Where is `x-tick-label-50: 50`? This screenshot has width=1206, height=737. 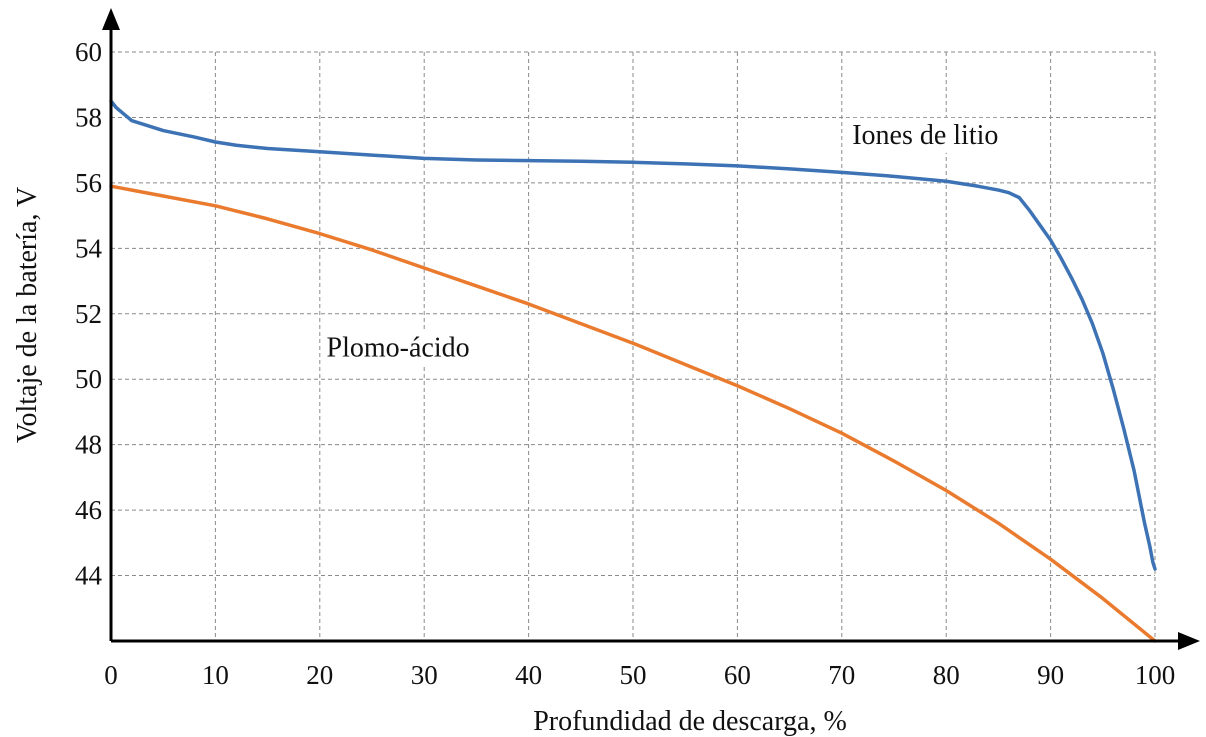
x-tick-label-50: 50 is located at coordinates (633, 675).